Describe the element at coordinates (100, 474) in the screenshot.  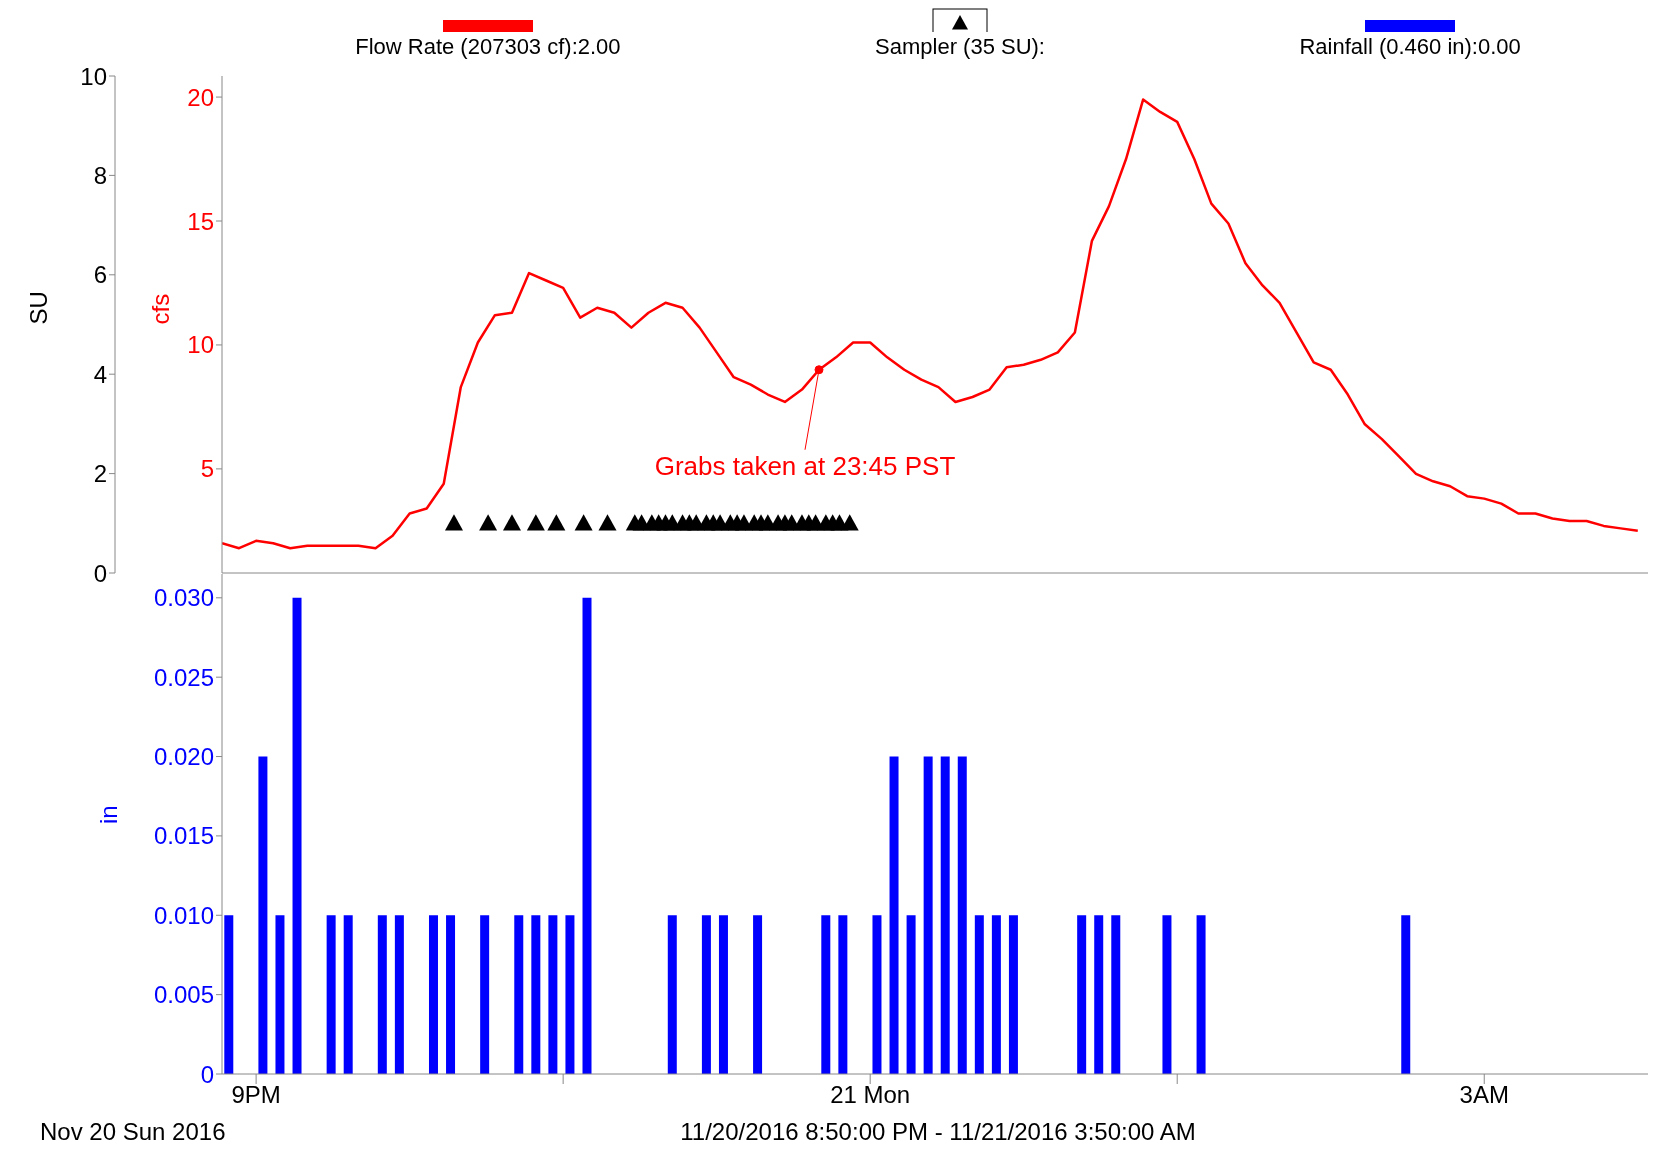
I see `y2-tick-label: 2` at that location.